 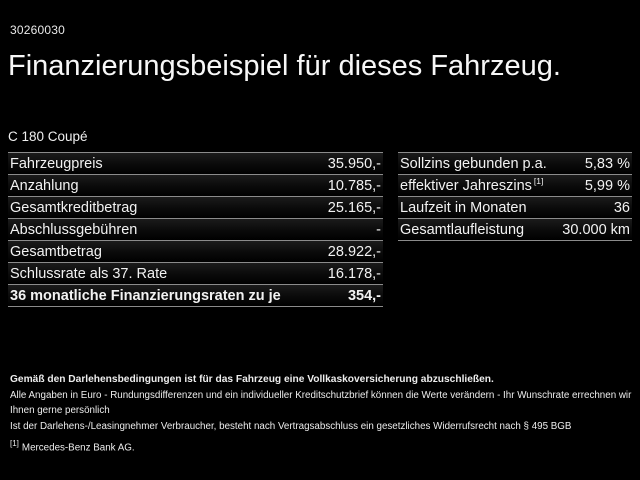 I want to click on row-label: Sollzins gebunden p.a., so click(x=473, y=163).